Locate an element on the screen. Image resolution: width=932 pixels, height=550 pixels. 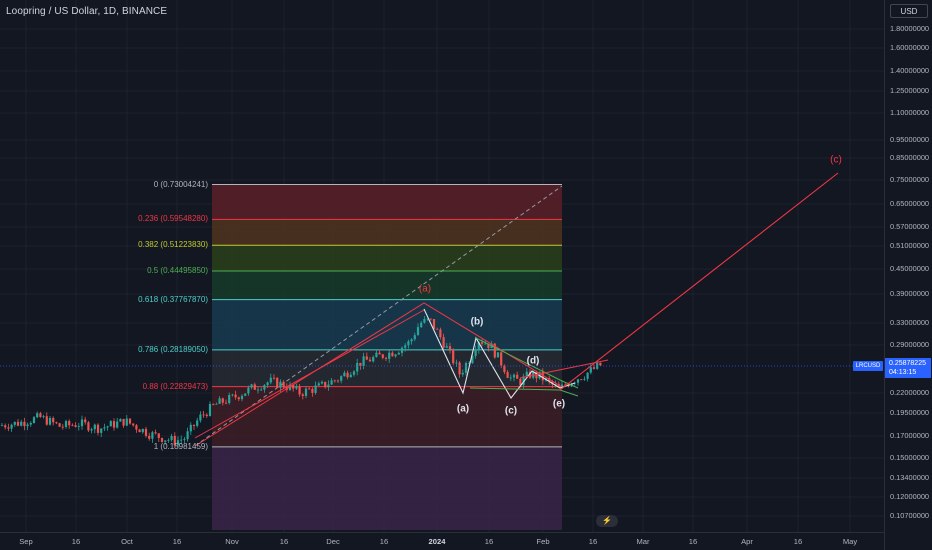
price-axis is located at coordinates (908, 275).